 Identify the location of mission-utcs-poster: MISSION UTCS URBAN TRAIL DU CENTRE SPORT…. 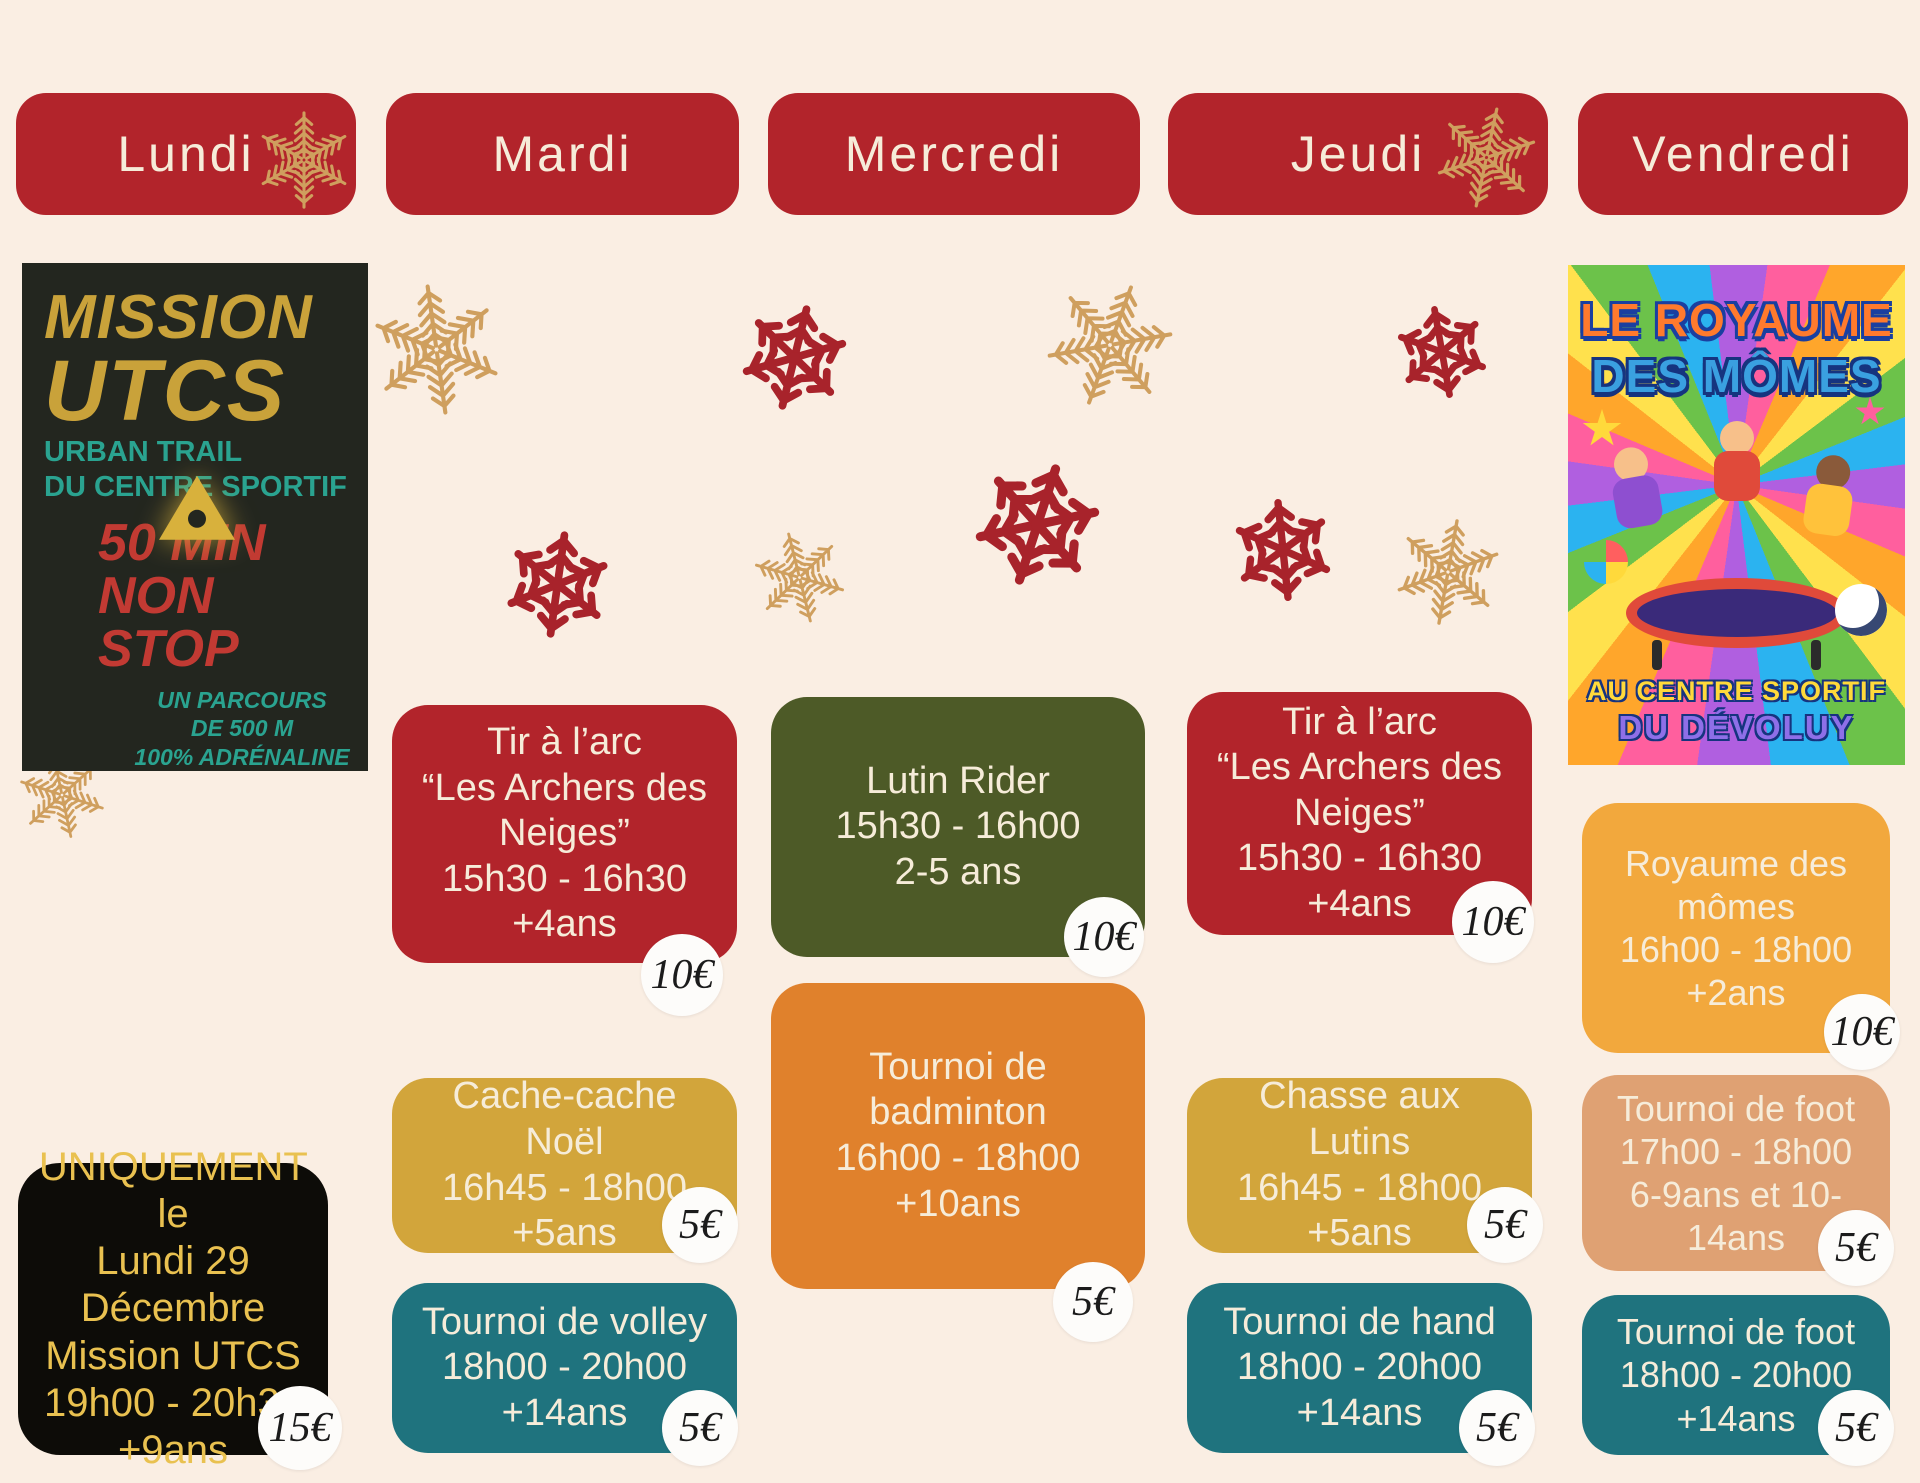
(195, 517).